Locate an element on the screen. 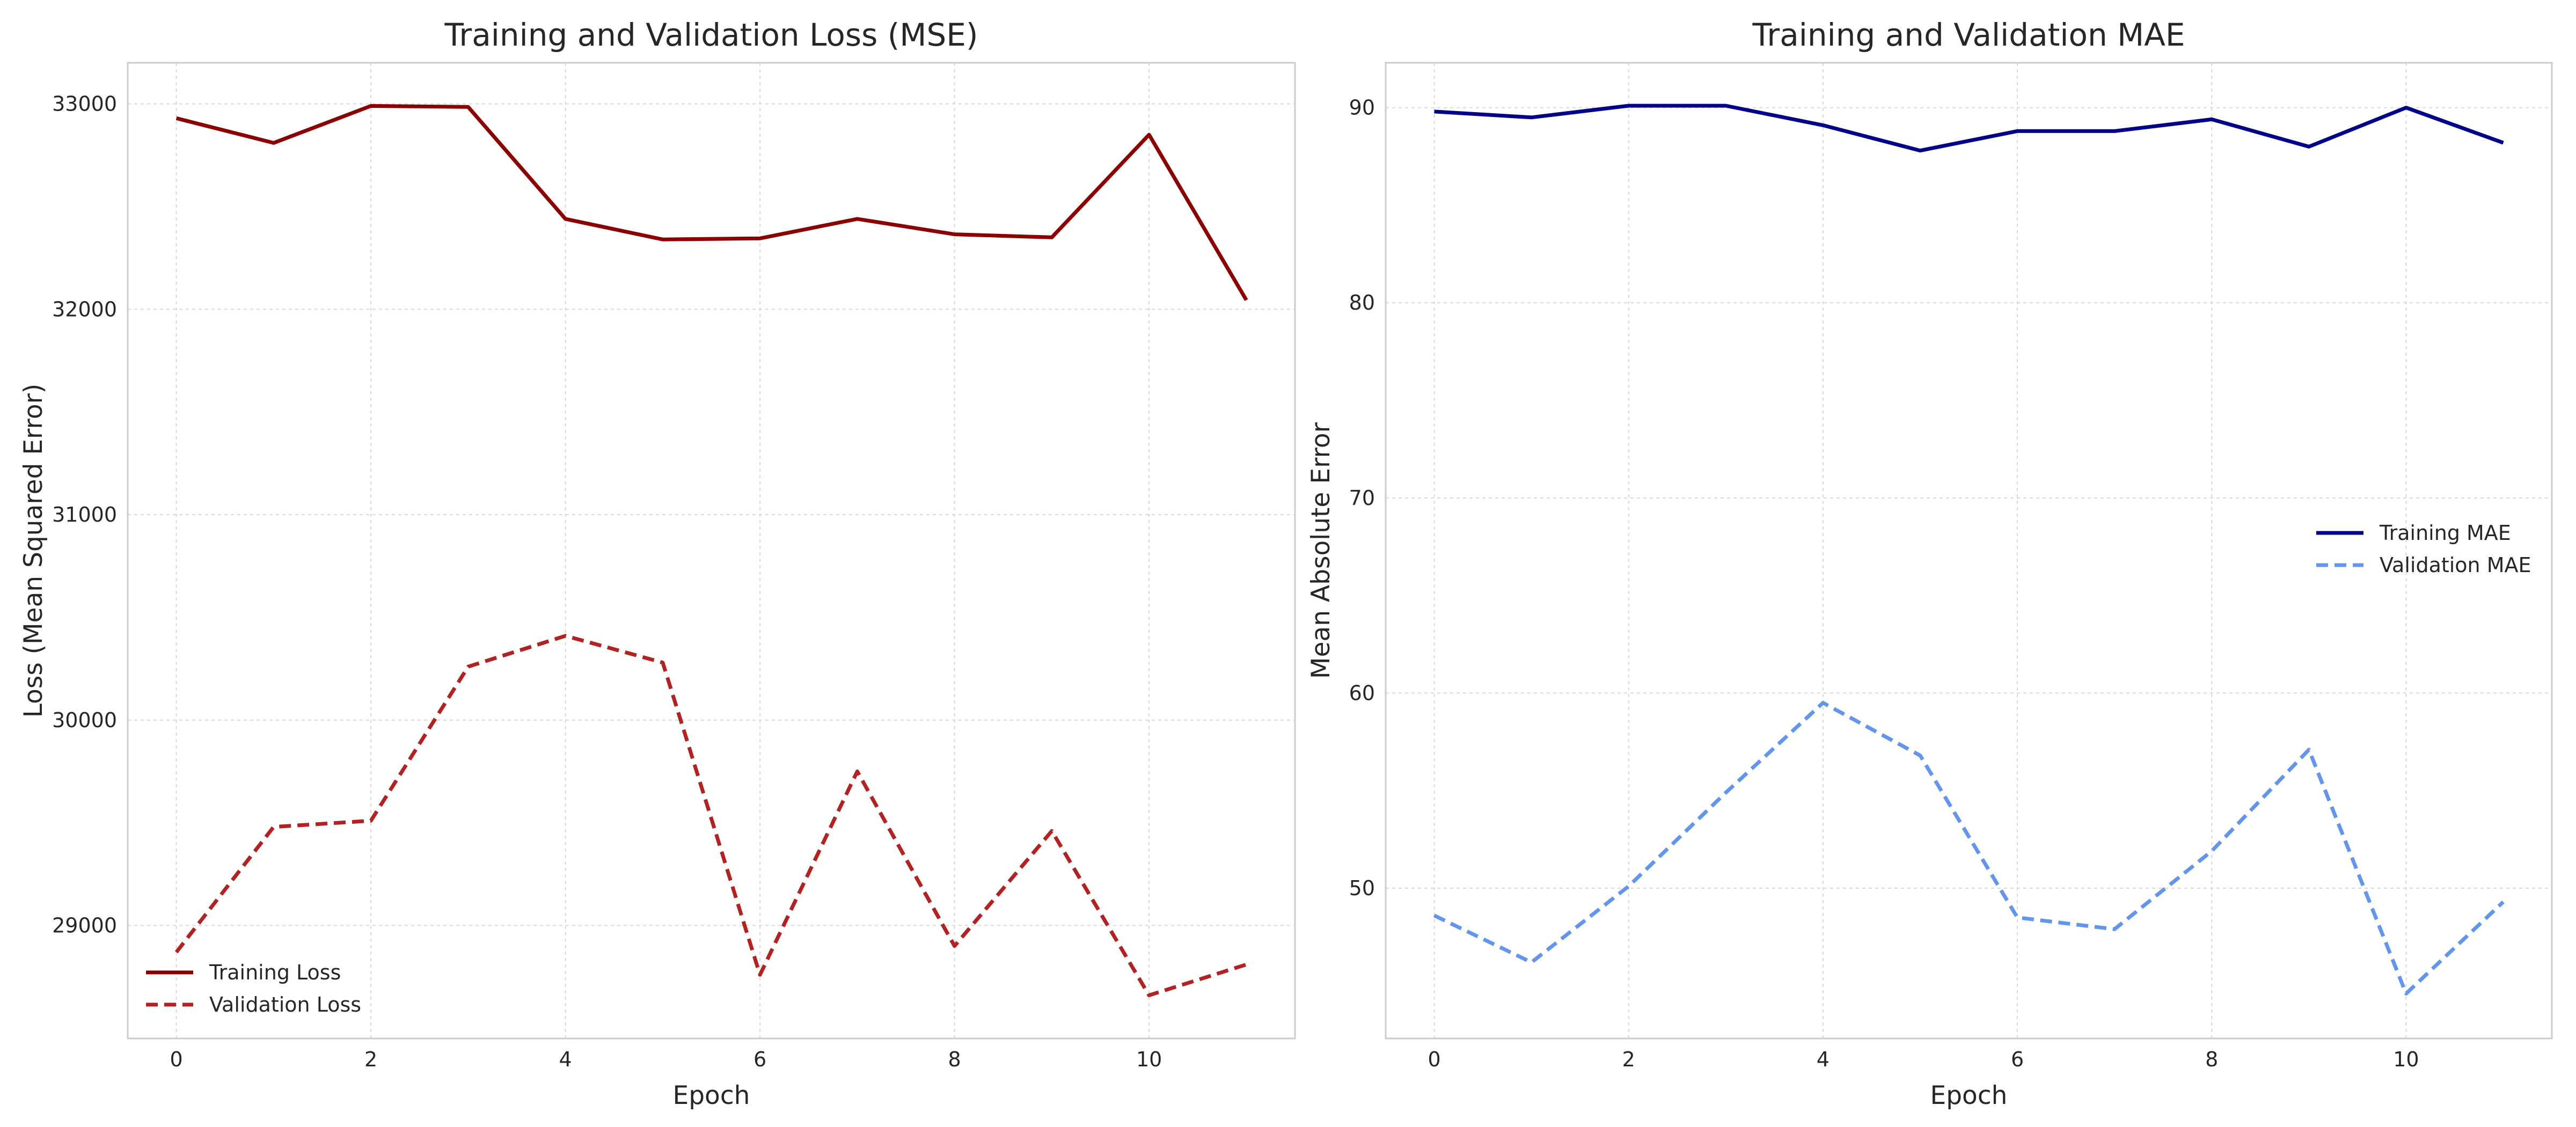 The width and height of the screenshot is (2576, 1127). y-tick-label: 70 is located at coordinates (1362, 498).